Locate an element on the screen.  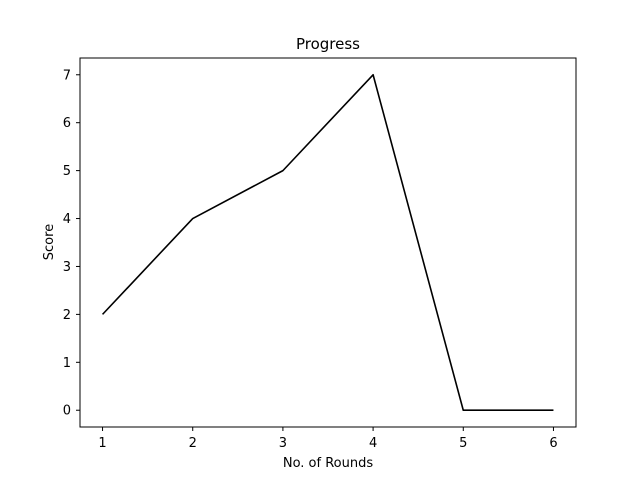
y-axis-label: Score is located at coordinates (49, 242).